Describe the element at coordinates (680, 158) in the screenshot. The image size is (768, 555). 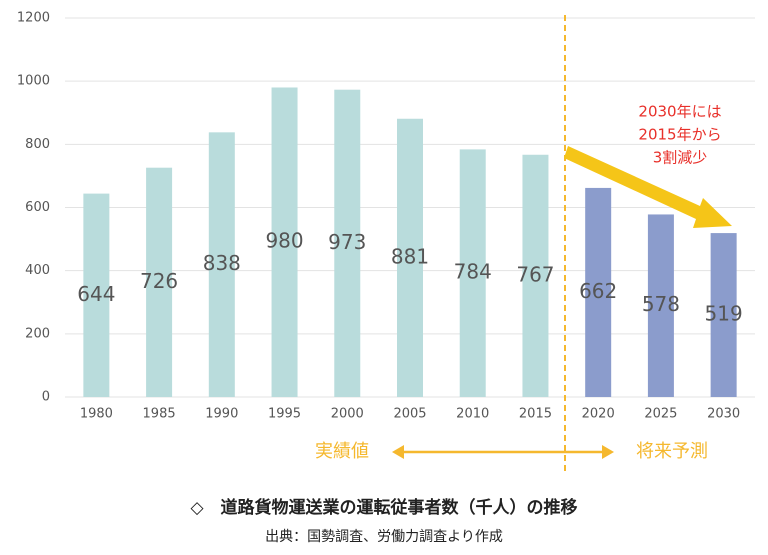
I see `note-line: 3割減少` at that location.